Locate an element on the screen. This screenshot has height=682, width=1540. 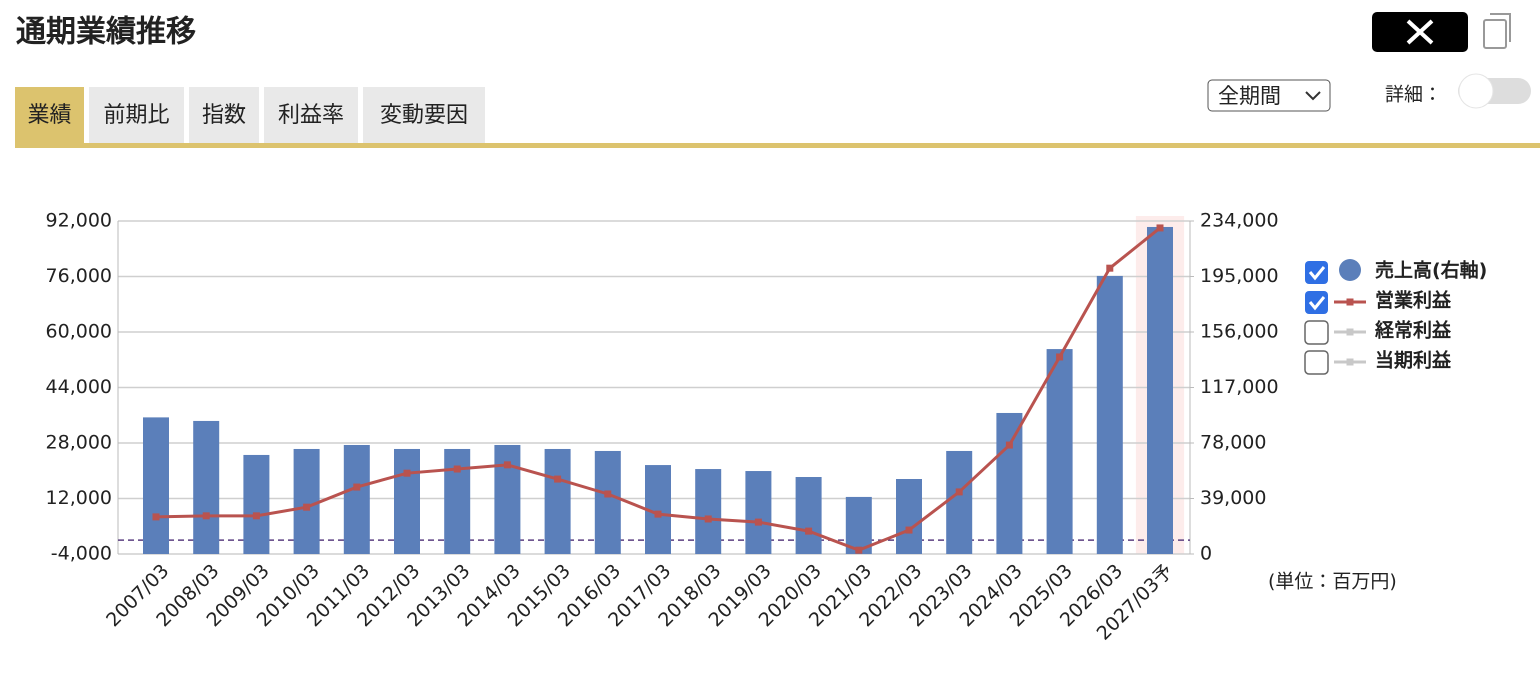
tab-label: 業績 is located at coordinates (49, 115).